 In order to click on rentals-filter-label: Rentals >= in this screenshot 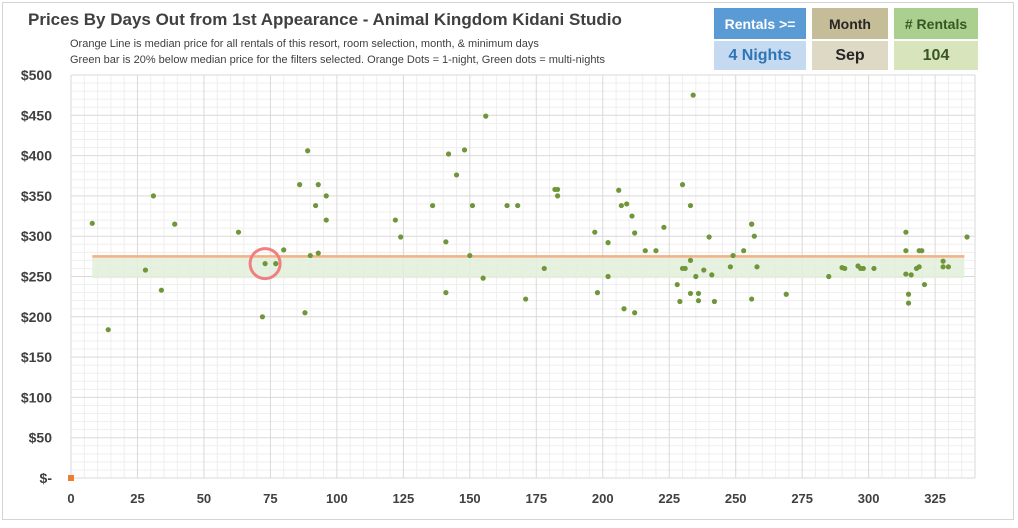, I will do `click(760, 23)`.